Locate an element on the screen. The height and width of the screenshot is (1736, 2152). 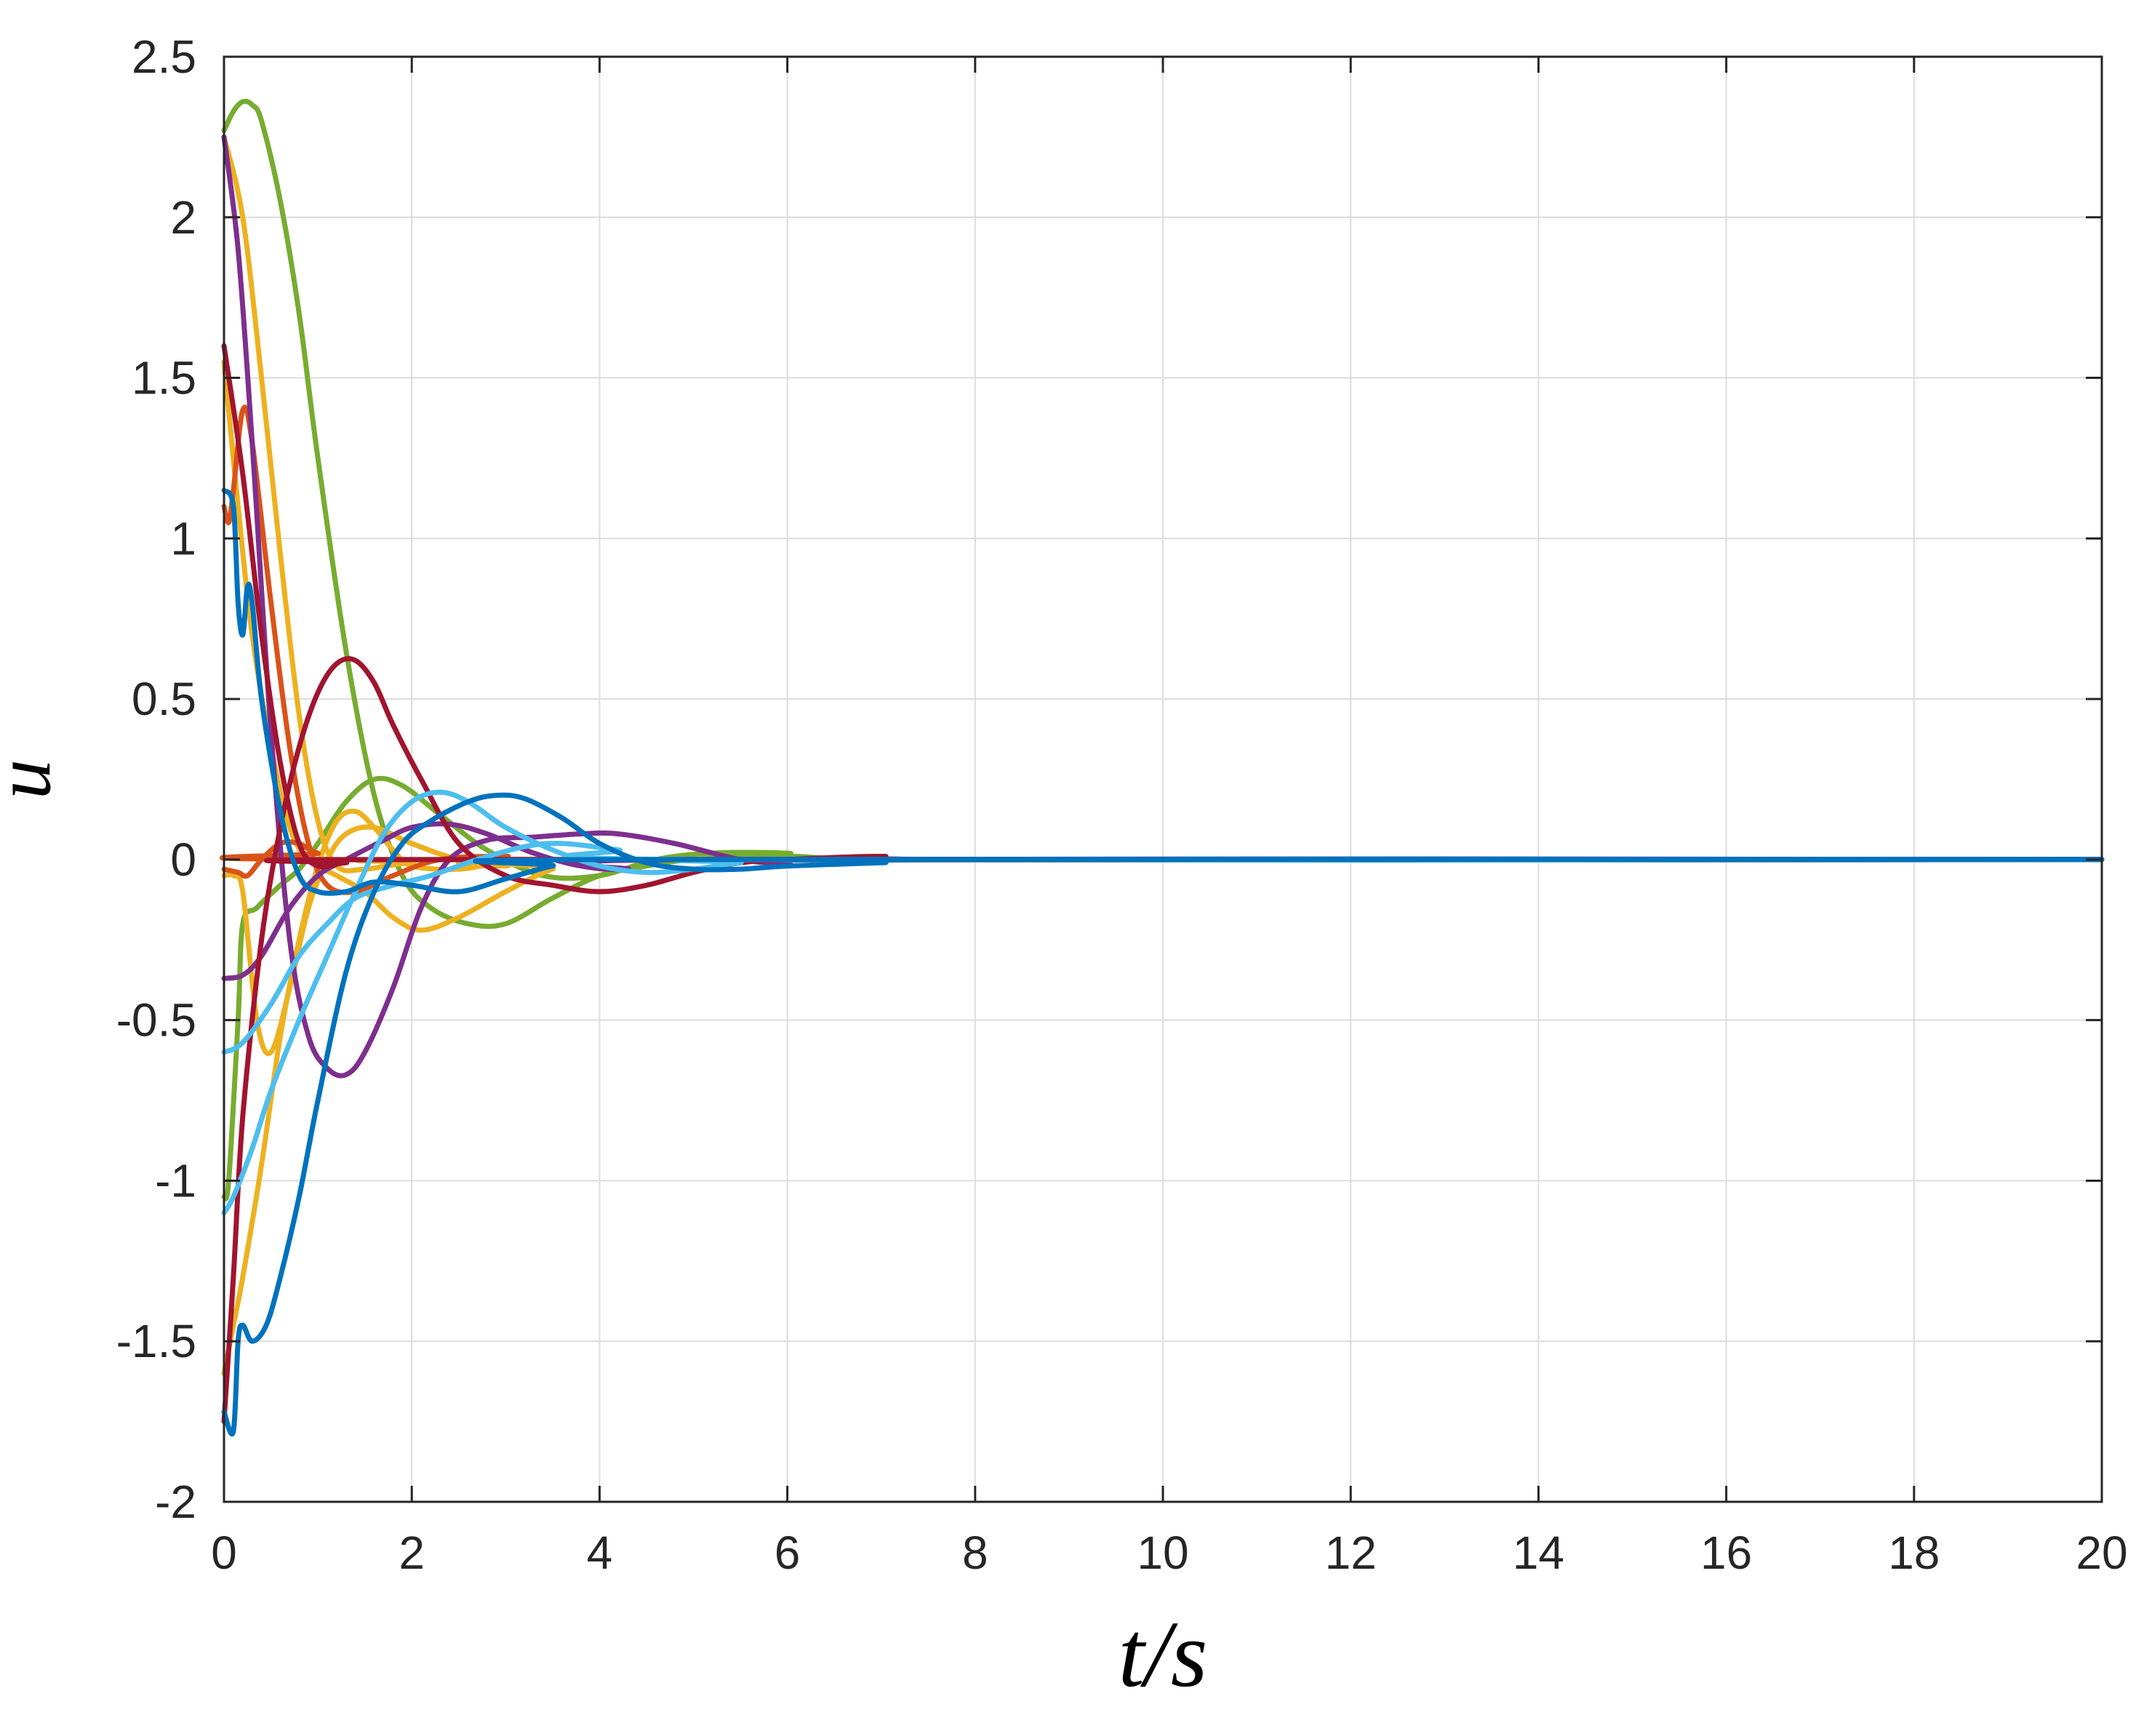
y-tick-label: 0.5 is located at coordinates (164, 699).